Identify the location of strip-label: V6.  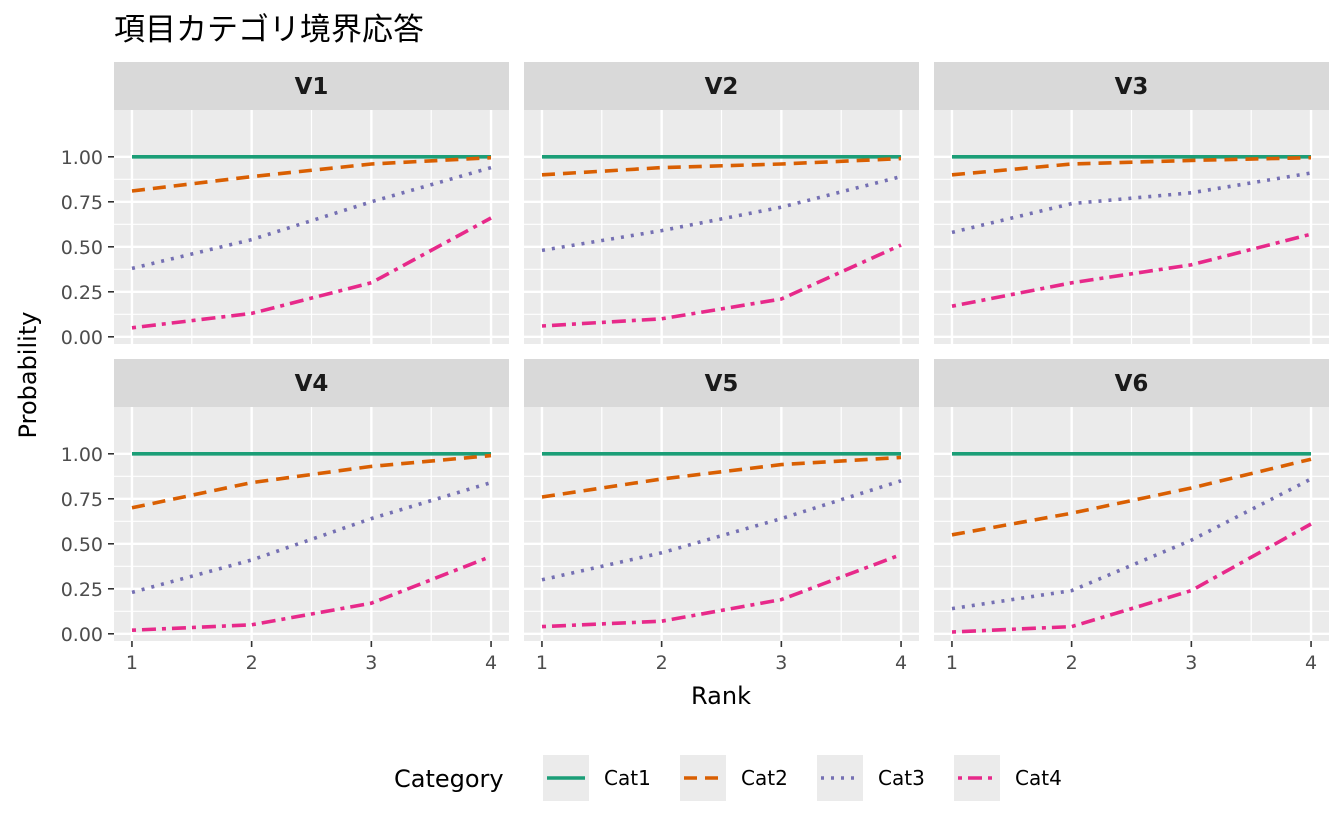
(1132, 384).